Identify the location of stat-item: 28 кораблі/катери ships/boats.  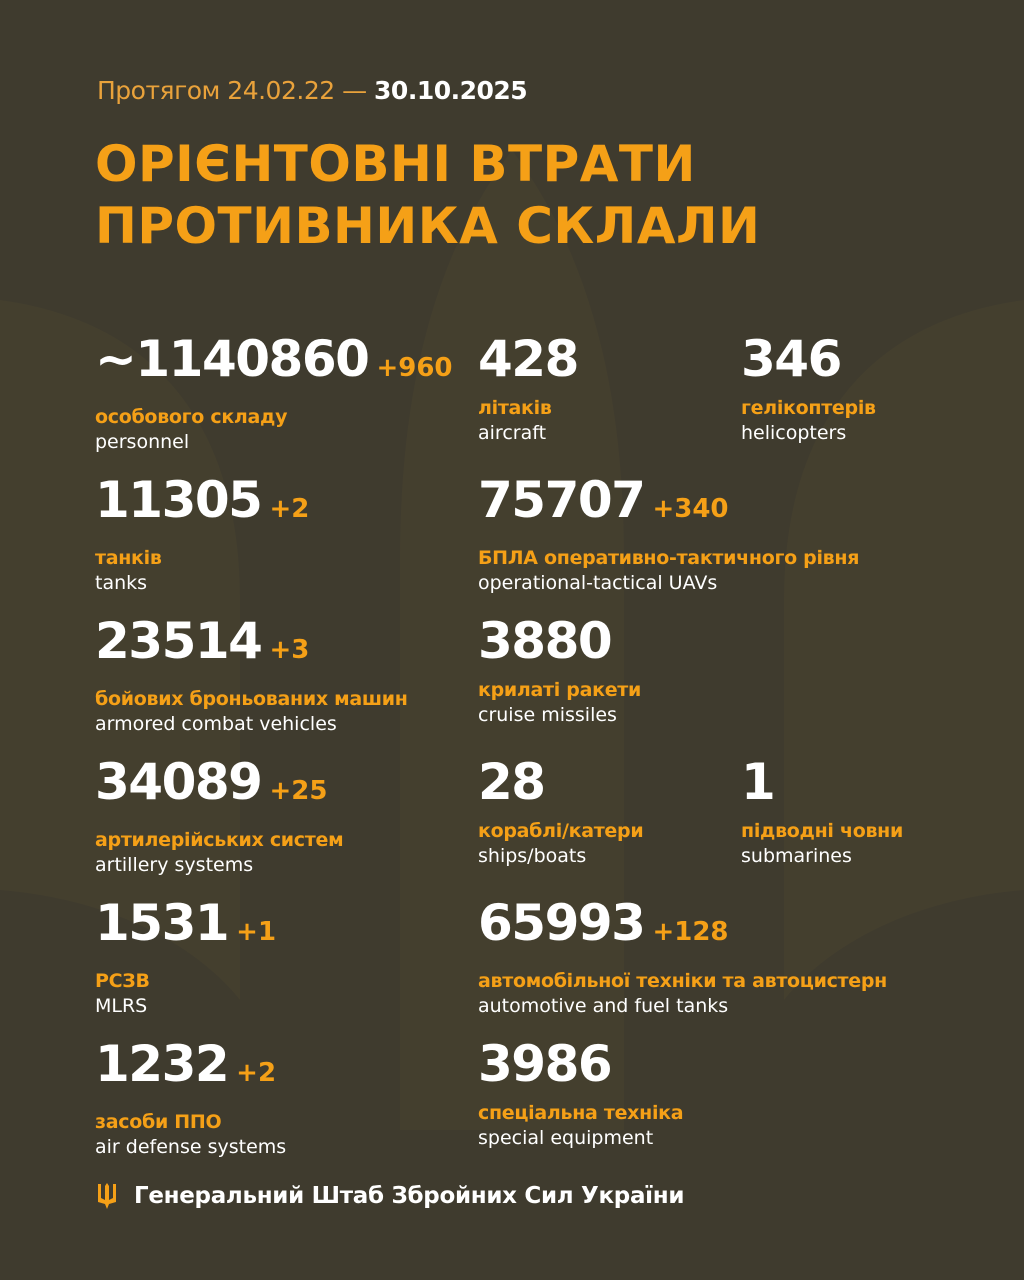
(561, 811).